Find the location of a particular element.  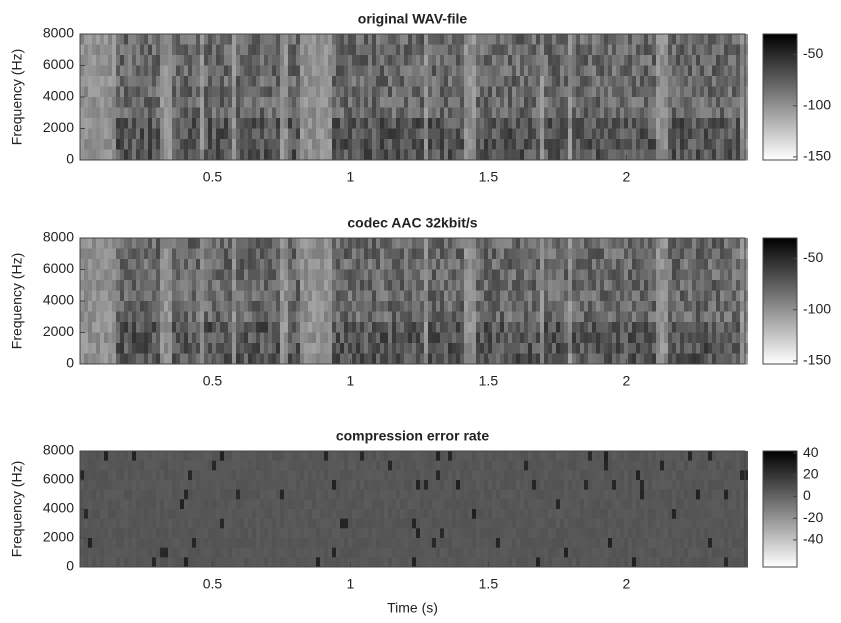

chart-title: codec AAC 32kbit/s is located at coordinates (412, 223).